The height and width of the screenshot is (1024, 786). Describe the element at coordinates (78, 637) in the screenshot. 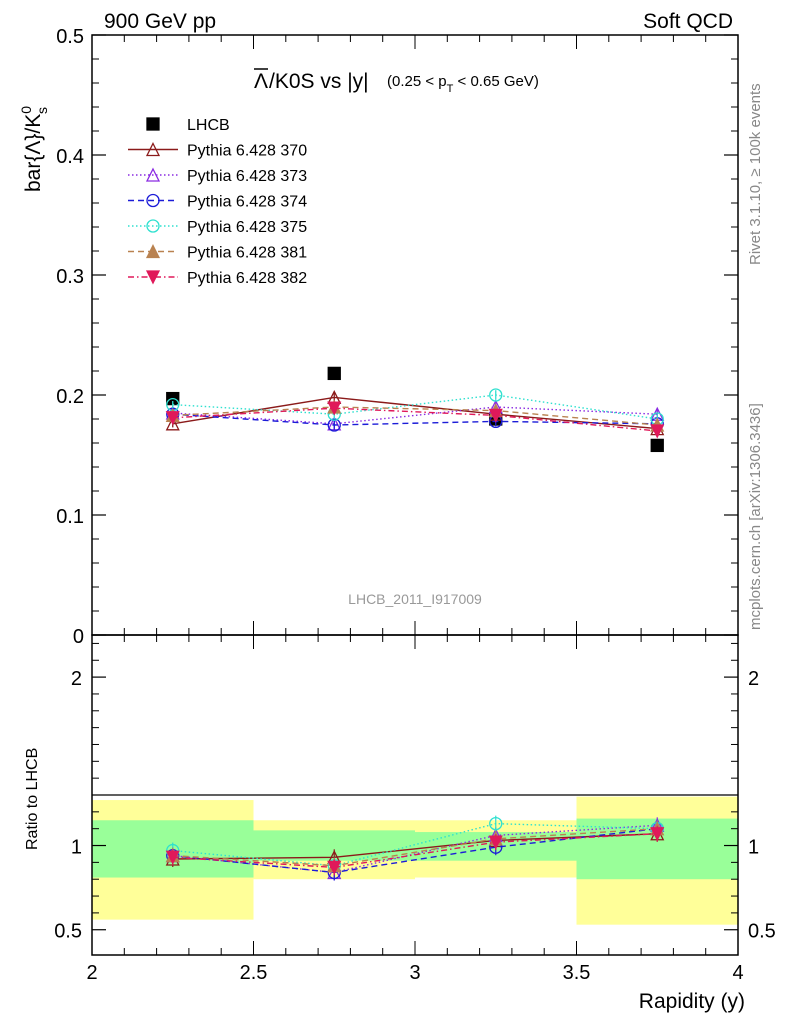

I see `main-y-tick-label: 0` at that location.